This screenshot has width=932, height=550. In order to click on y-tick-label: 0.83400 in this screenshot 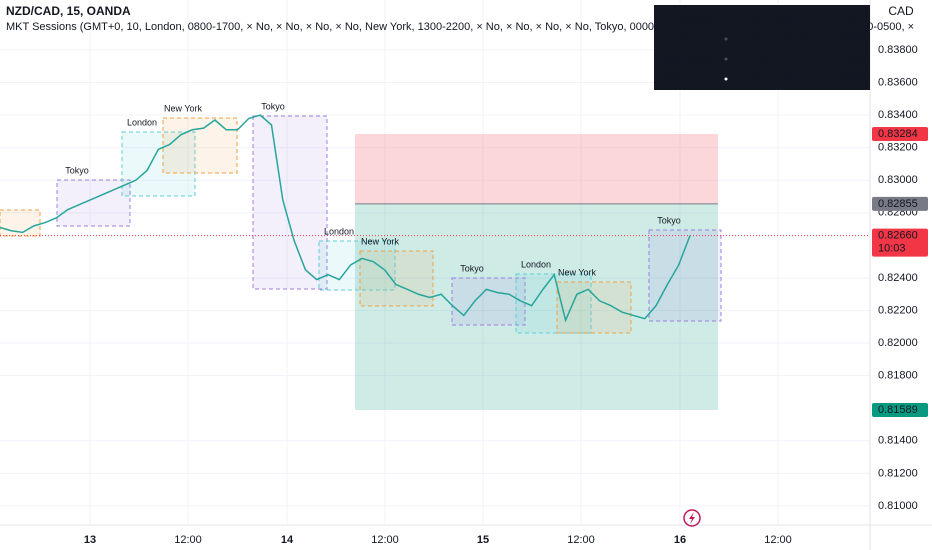, I will do `click(898, 115)`.